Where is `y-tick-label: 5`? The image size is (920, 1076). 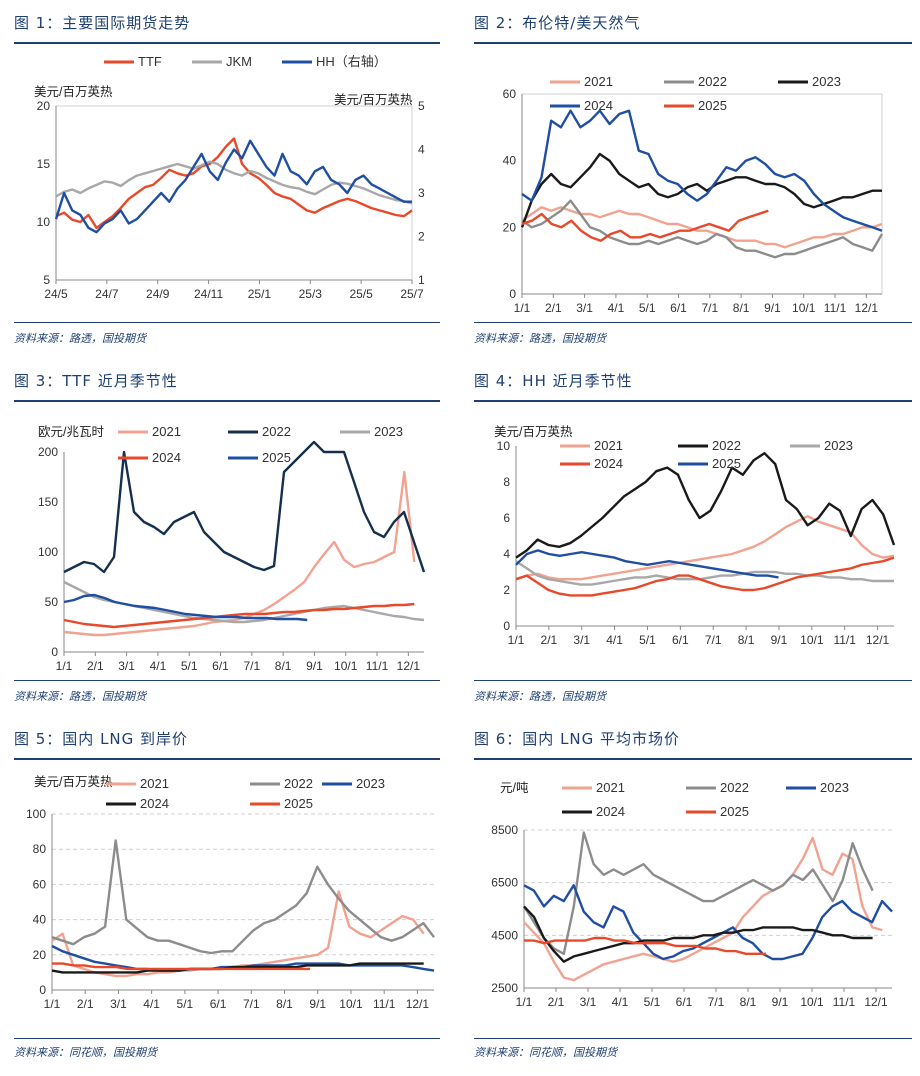 y-tick-label: 5 is located at coordinates (46, 280).